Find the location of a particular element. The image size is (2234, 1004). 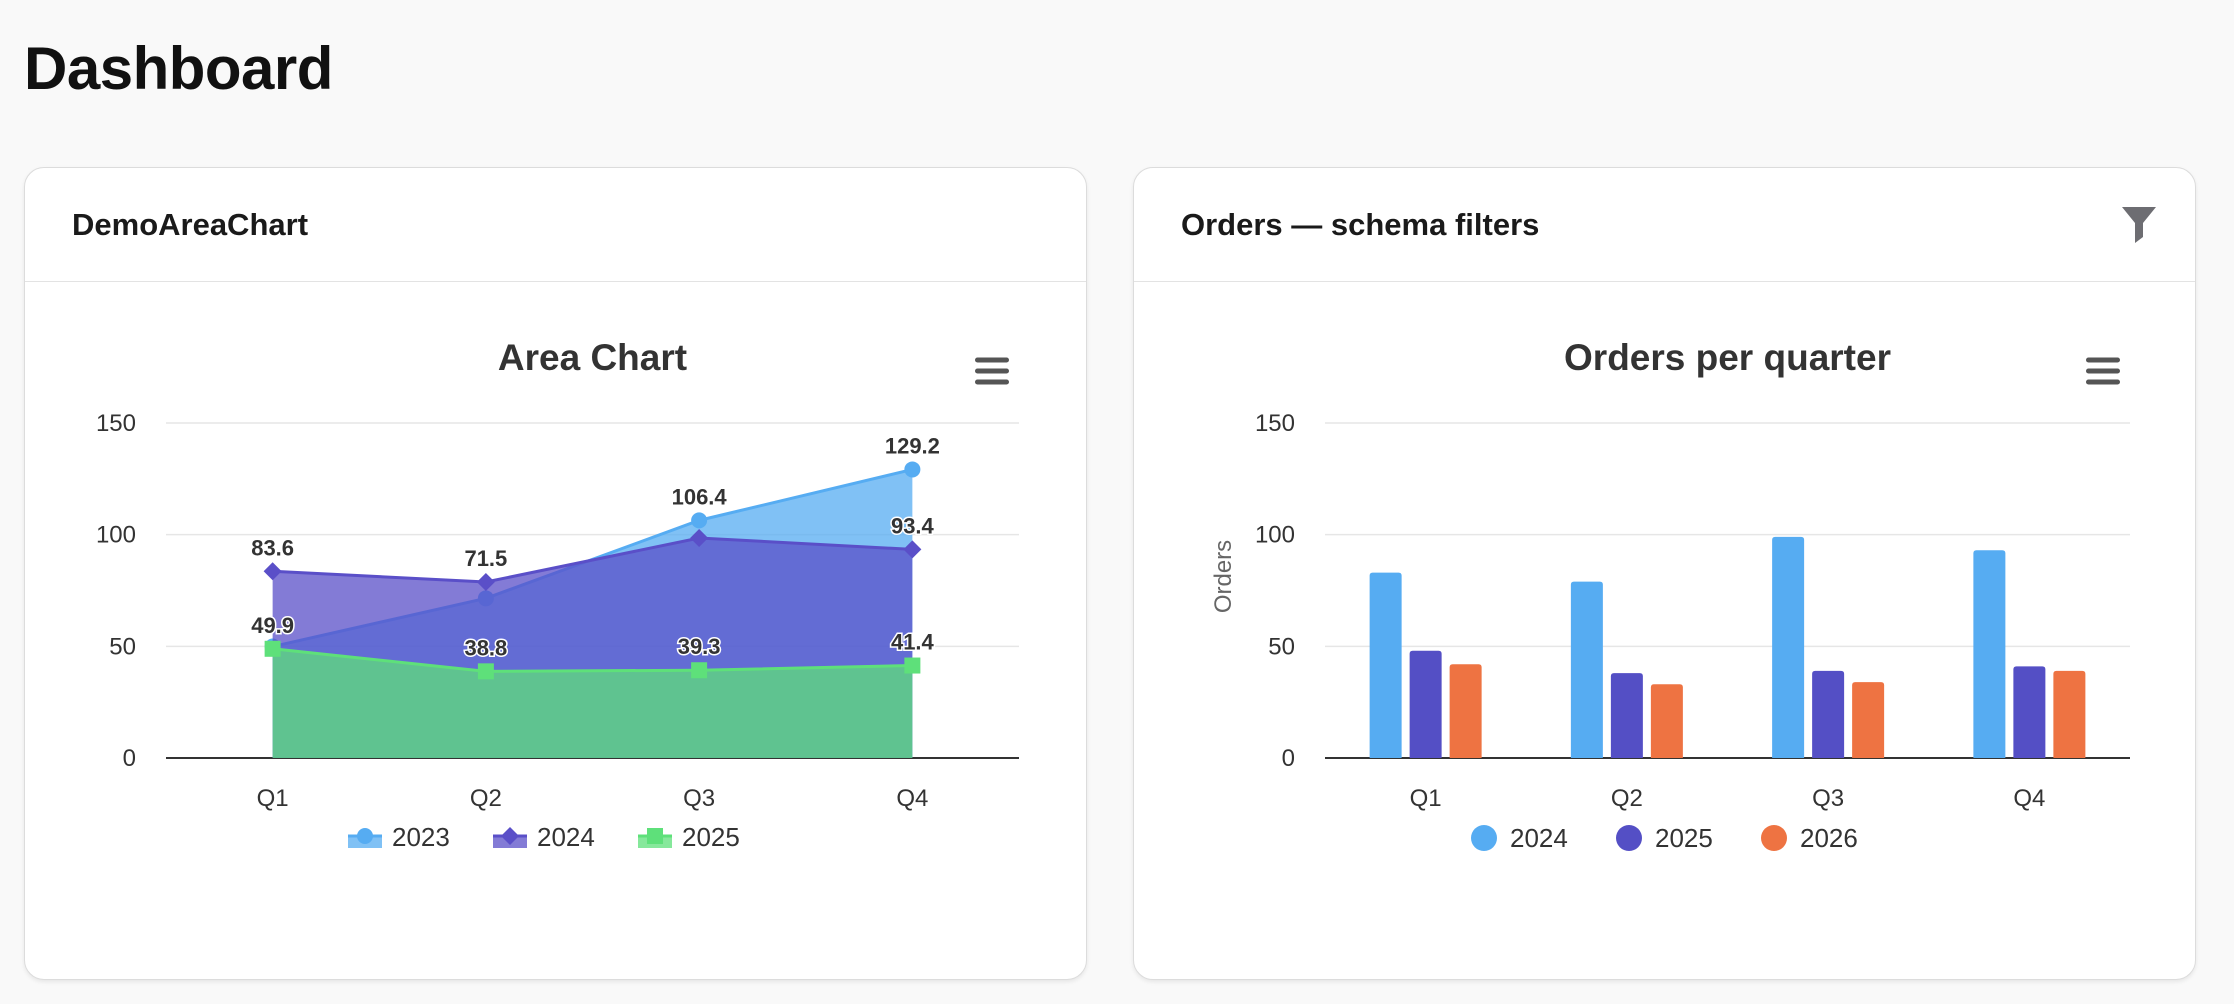

labels-2023: 106.4 129.2 is located at coordinates (805, 471).